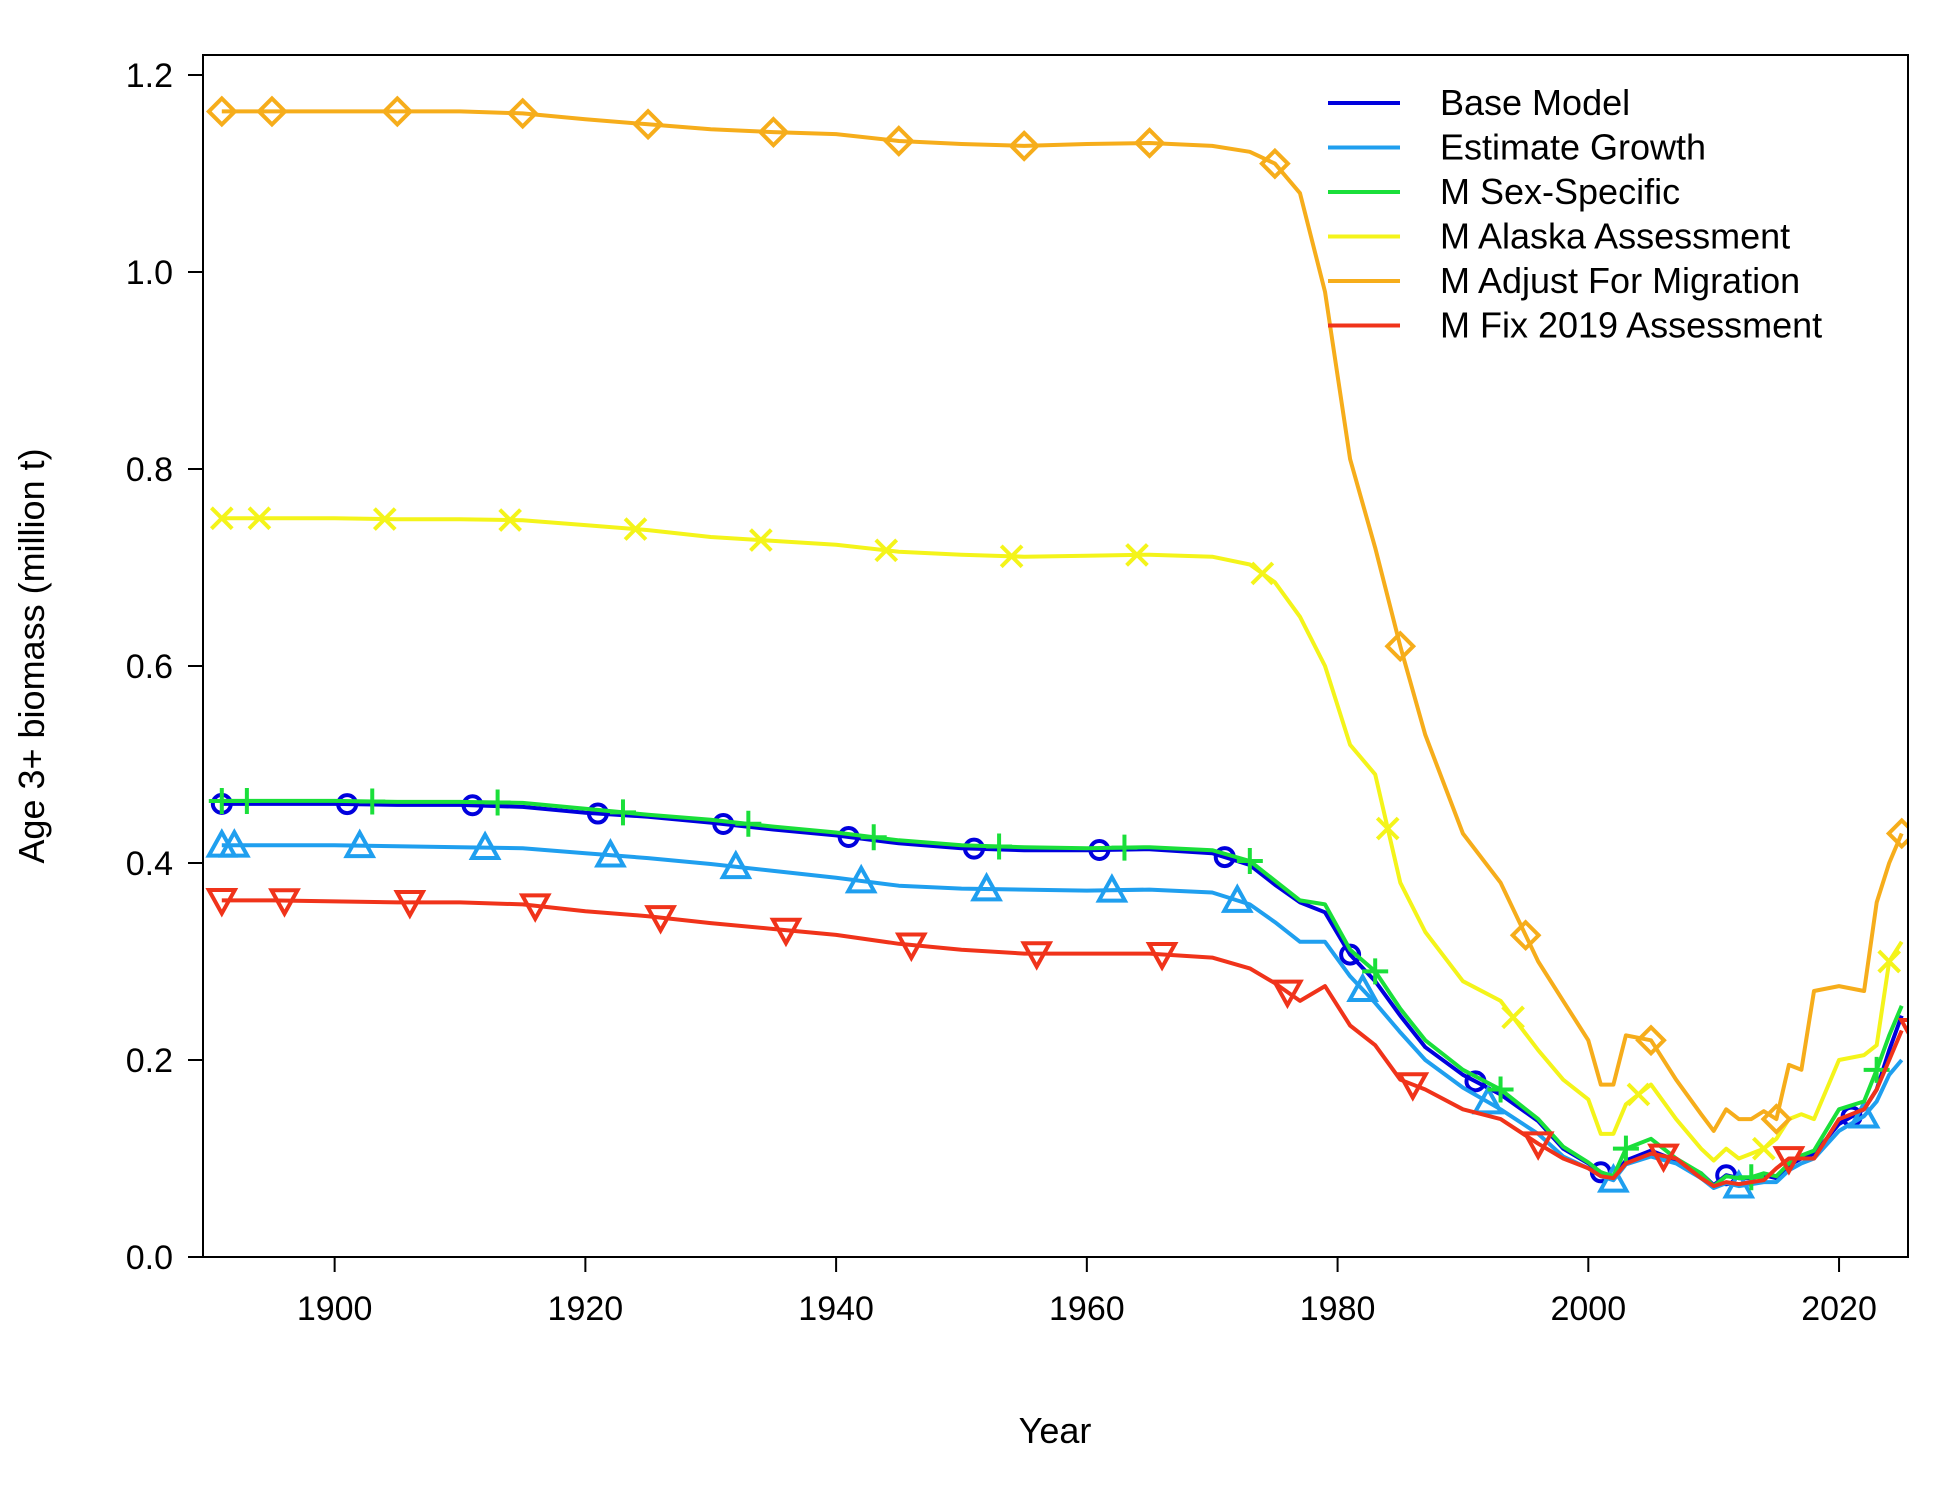 Image resolution: width=1950 pixels, height=1500 pixels. Describe the element at coordinates (164, 667) in the screenshot. I see `y-axis: 0.0 0.2 0.4 0.6 0.8 1.0 1.2` at that location.